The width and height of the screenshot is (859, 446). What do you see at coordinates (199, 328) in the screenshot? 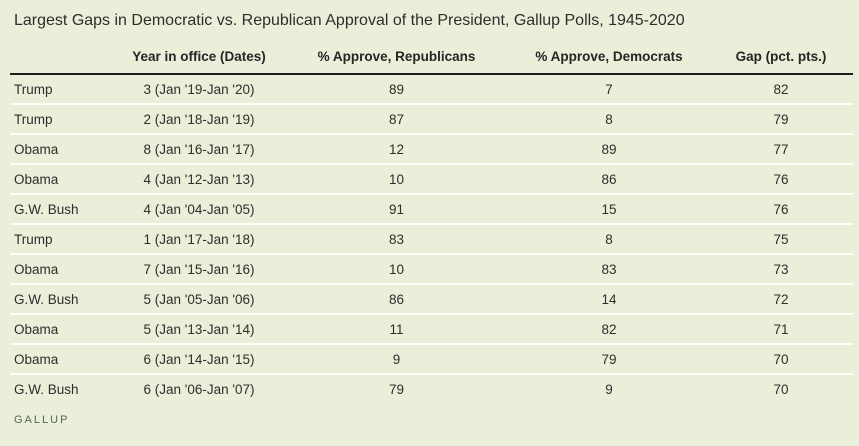
I see `year-in-office-cell: 5 (Jan '13-Jan '14)` at bounding box center [199, 328].